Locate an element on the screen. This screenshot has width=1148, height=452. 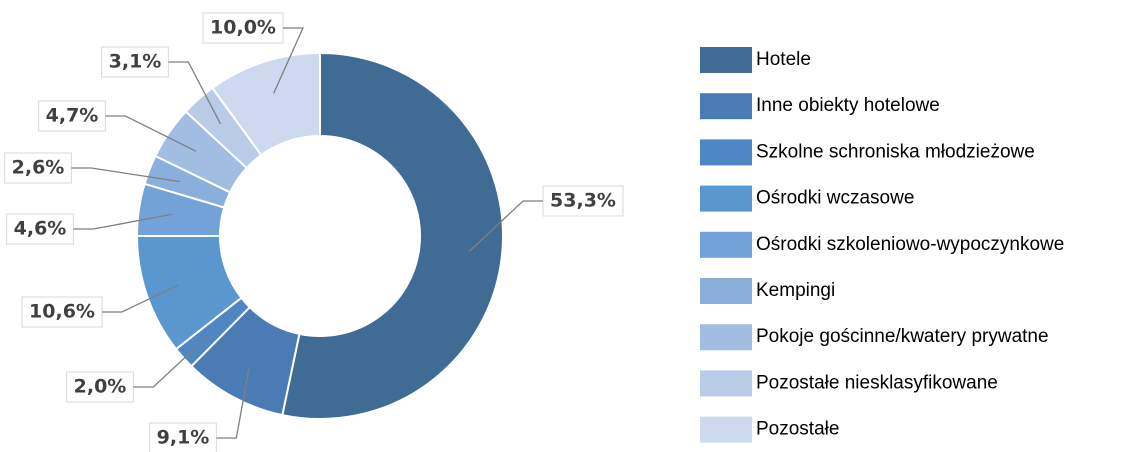
value-label: 10,6% is located at coordinates (62, 312).